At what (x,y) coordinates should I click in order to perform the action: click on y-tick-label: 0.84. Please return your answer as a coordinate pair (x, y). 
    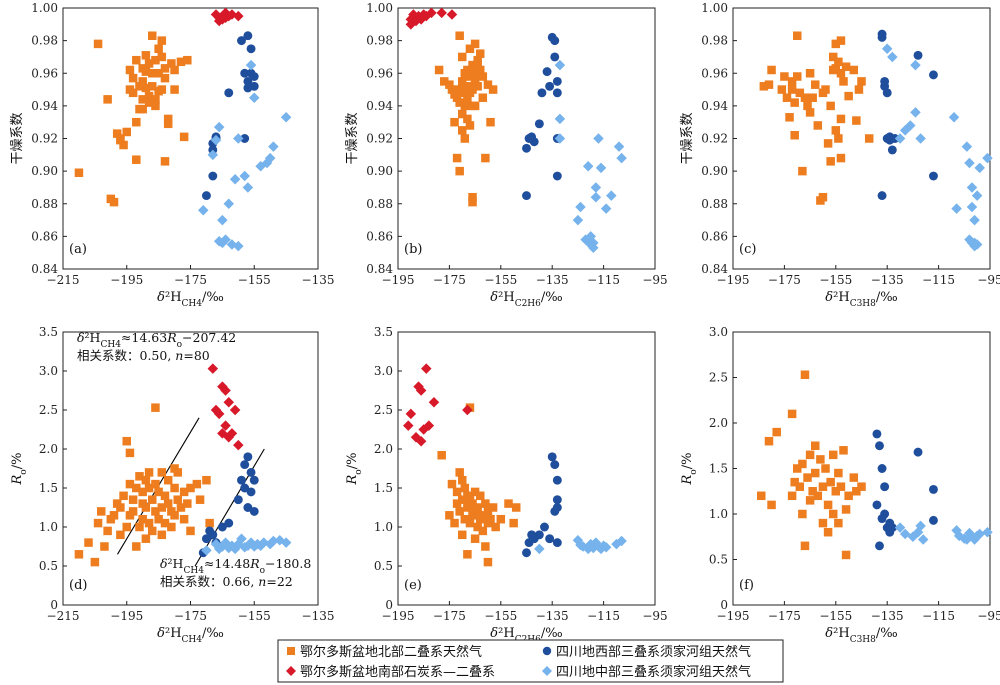
    Looking at the image, I should click on (379, 269).